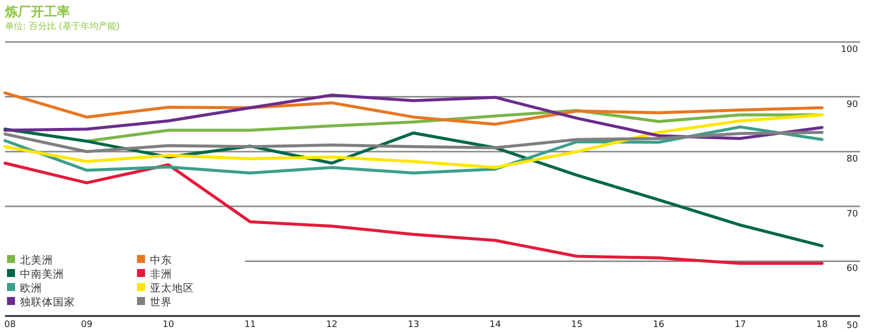 The image size is (869, 332). What do you see at coordinates (822, 325) in the screenshot?
I see `x-tick-label: 18` at bounding box center [822, 325].